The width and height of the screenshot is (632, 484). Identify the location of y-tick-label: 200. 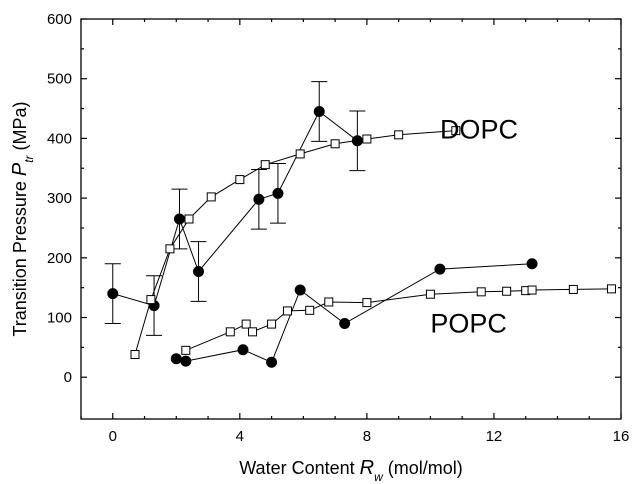
(59, 258).